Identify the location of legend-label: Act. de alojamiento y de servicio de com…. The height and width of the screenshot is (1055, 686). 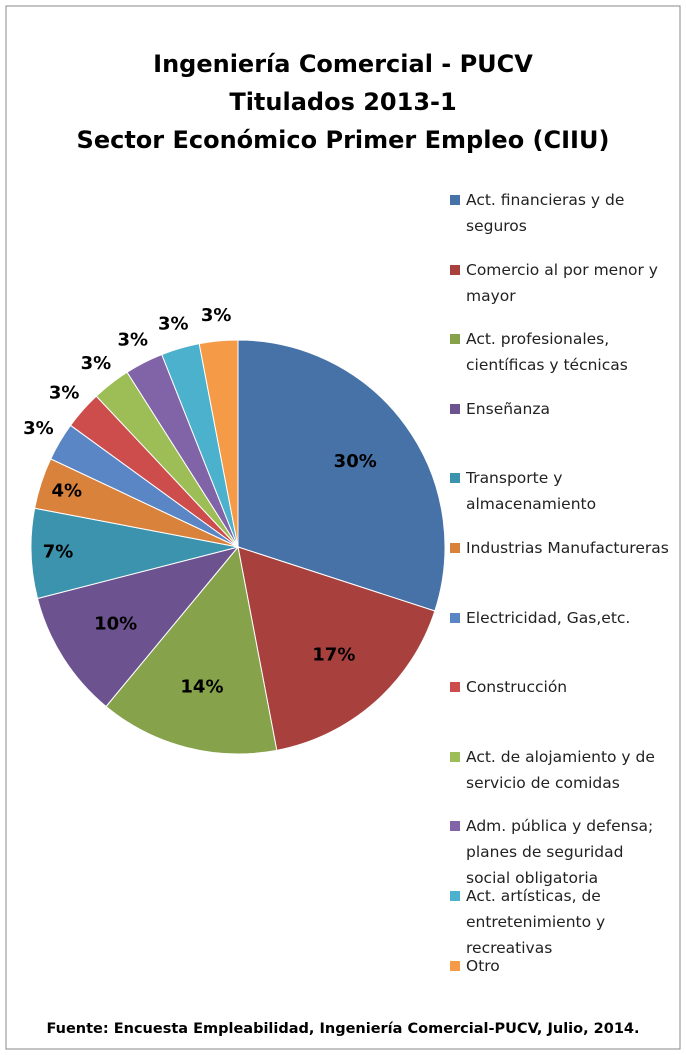
(560, 769).